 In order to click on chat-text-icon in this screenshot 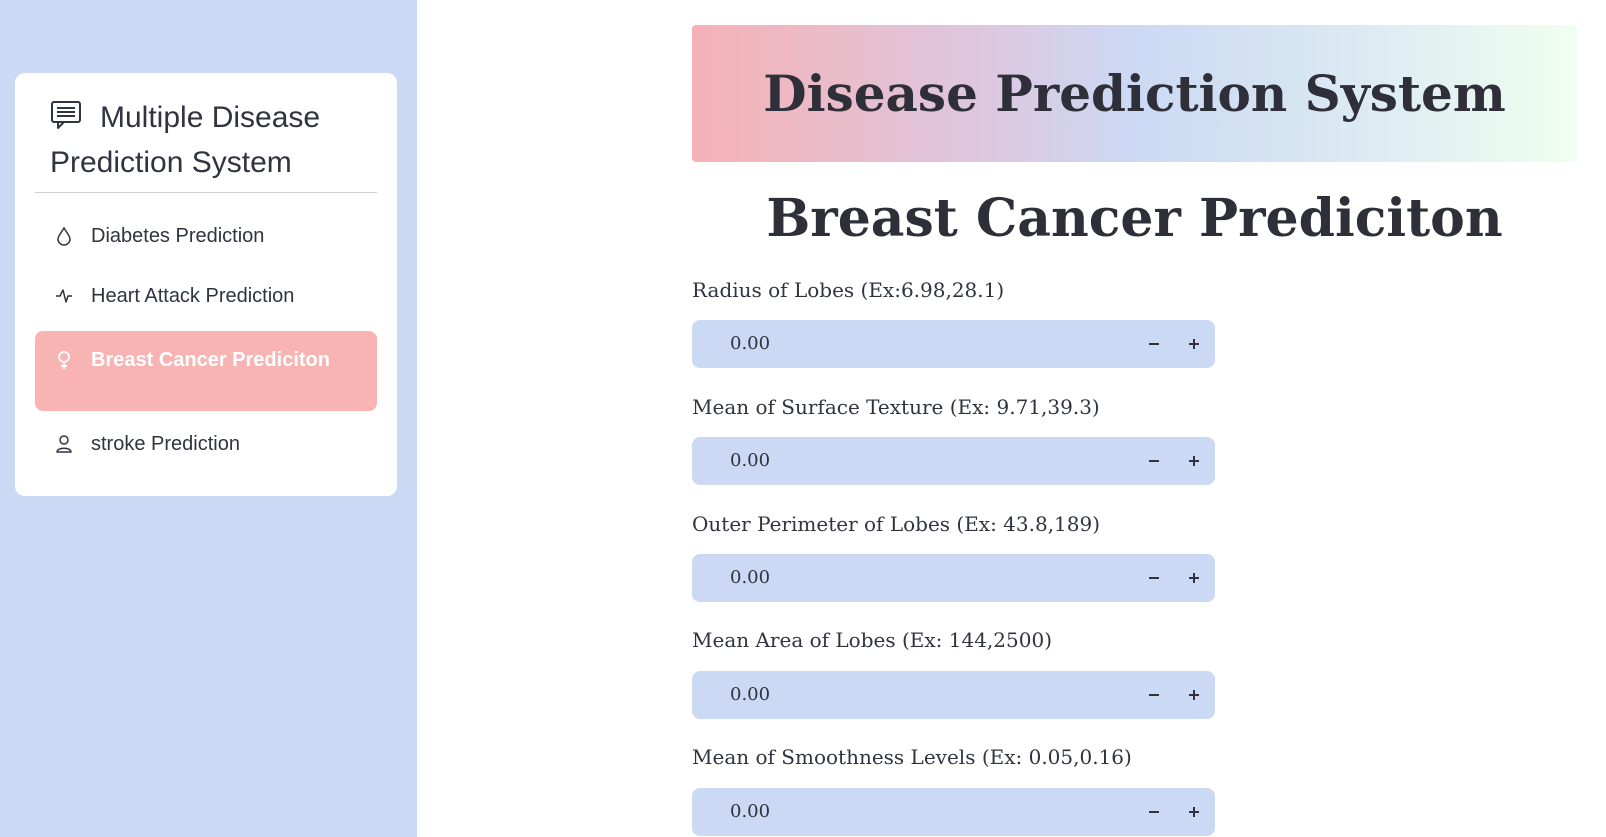, I will do `click(66, 115)`.